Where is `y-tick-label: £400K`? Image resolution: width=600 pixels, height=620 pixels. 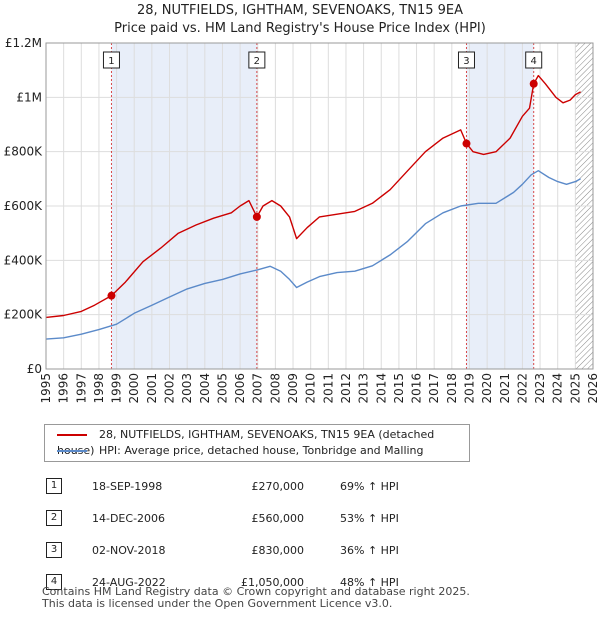
y-tick-label: £400K is located at coordinates (24, 260).